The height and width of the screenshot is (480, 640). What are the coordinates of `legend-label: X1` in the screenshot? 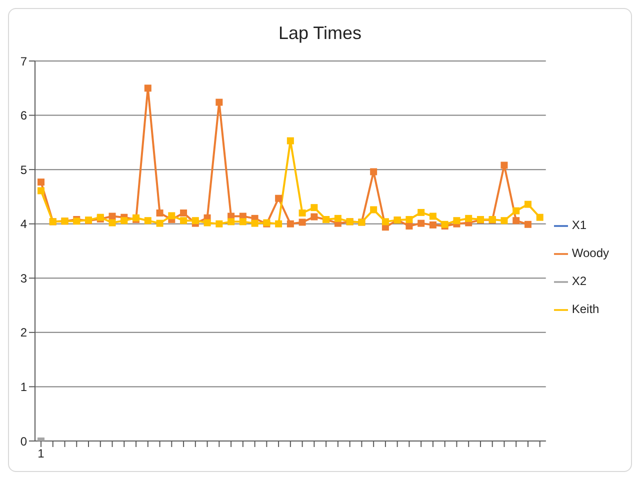 It's located at (579, 225).